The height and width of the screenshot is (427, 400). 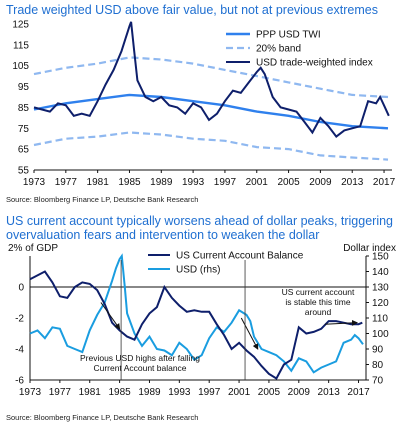 I want to click on chart2-x-tick-label: 2017, so click(x=358, y=392).